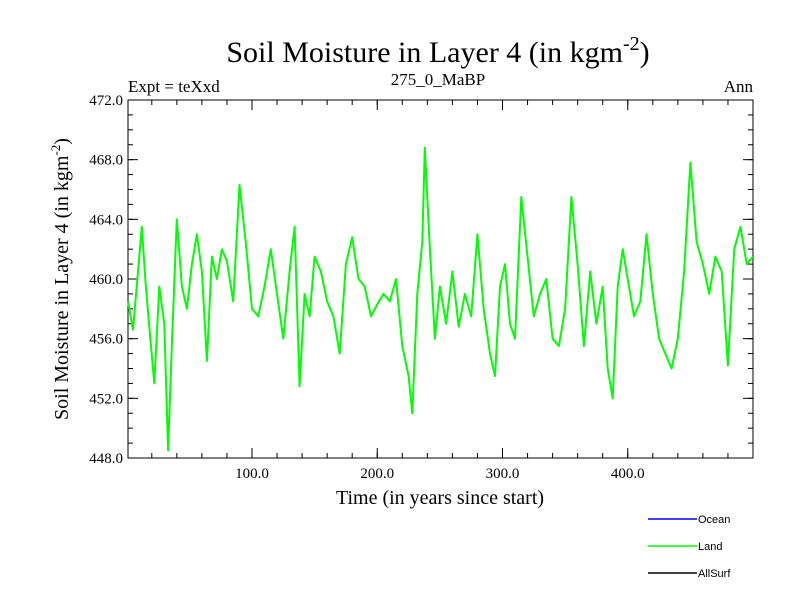  What do you see at coordinates (106, 459) in the screenshot?
I see `y-tick-label: 448.0` at bounding box center [106, 459].